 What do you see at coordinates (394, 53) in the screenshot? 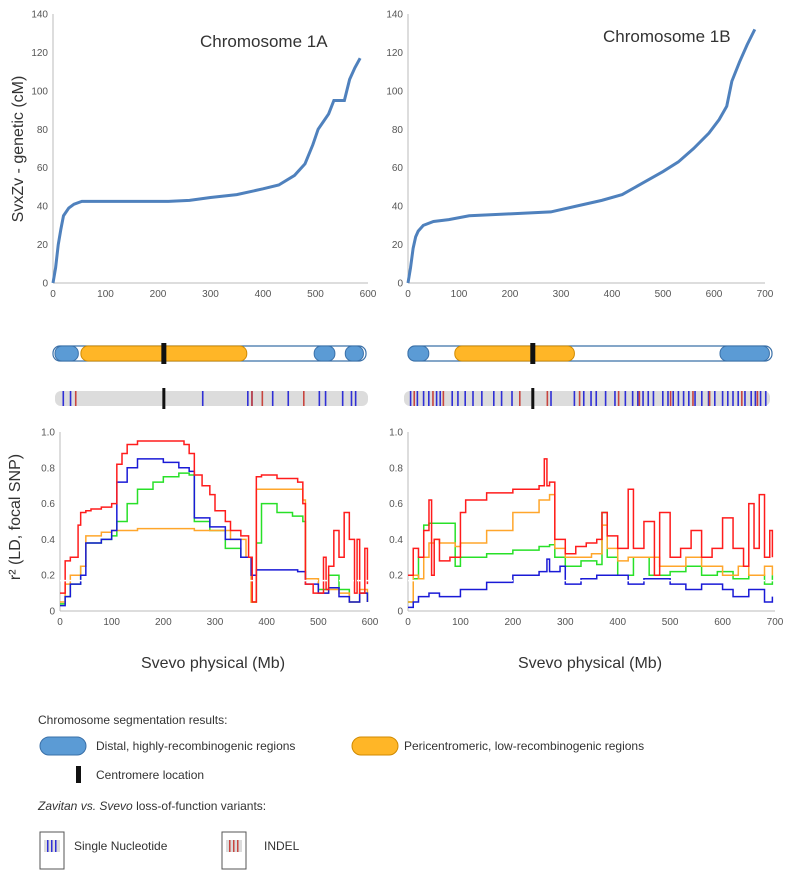
I see `y-tick-label: 120` at bounding box center [394, 53].